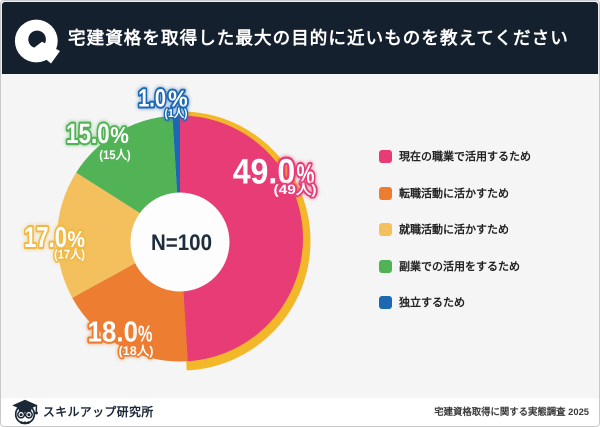 The height and width of the screenshot is (427, 600). I want to click on svg-text: (1人), so click(176, 113).